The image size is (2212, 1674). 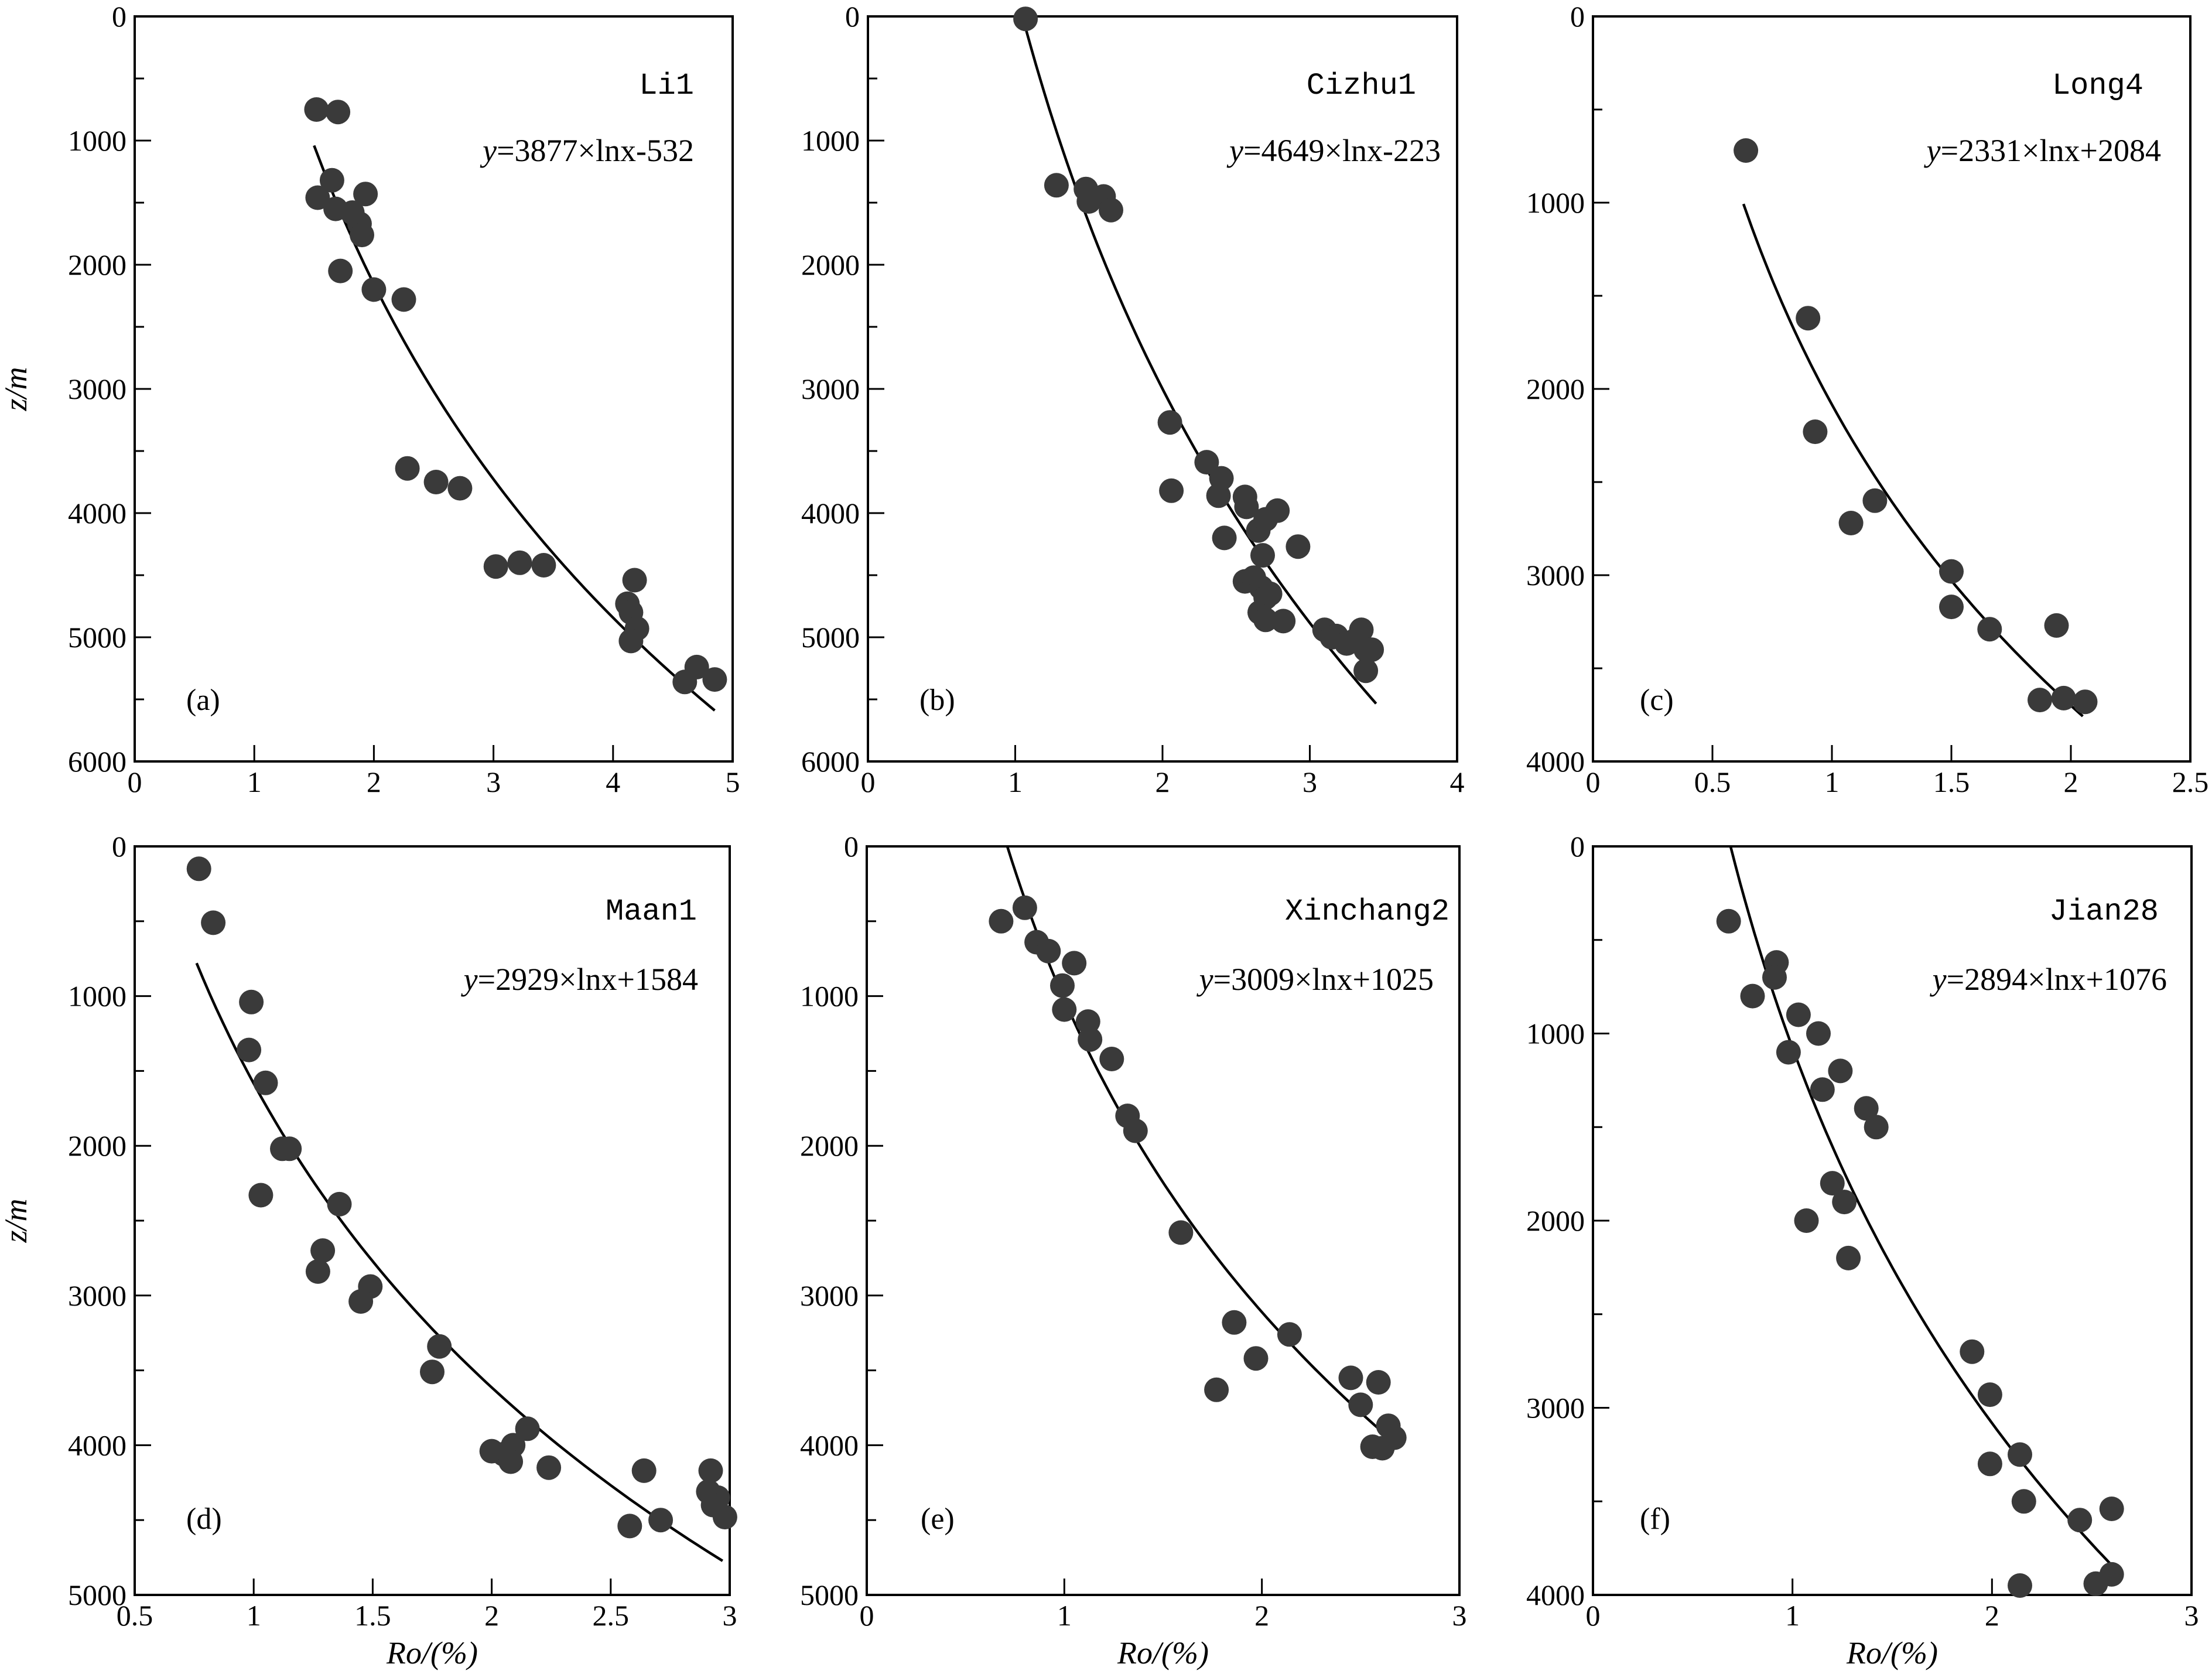 I want to click on panel-f-equation: y=2894×lnx+1076, so click(x=2048, y=979).